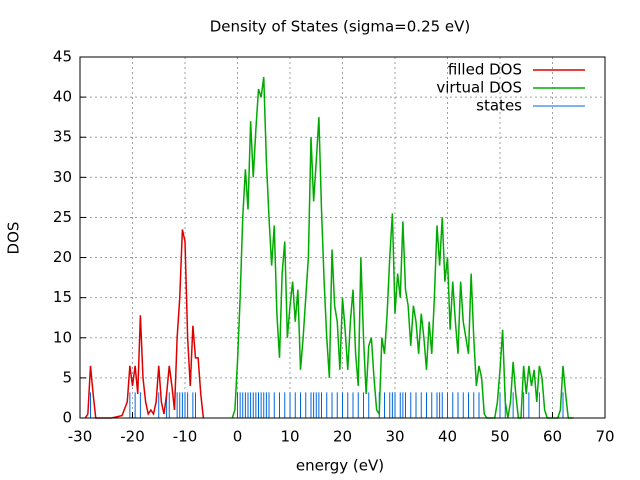  What do you see at coordinates (238, 437) in the screenshot?
I see `x-tick-label: 0` at bounding box center [238, 437].